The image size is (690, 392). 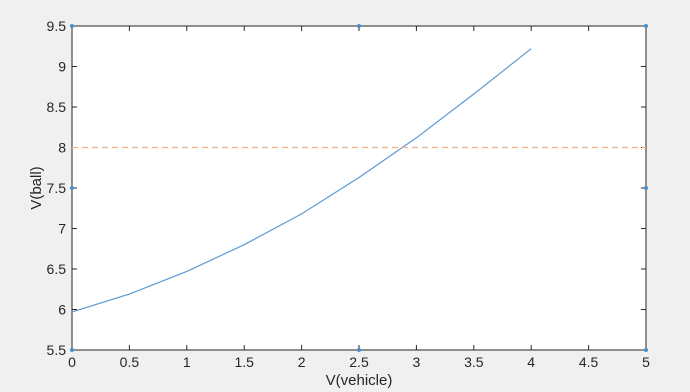 I want to click on y-tick-label: 9.5, so click(x=57, y=26).